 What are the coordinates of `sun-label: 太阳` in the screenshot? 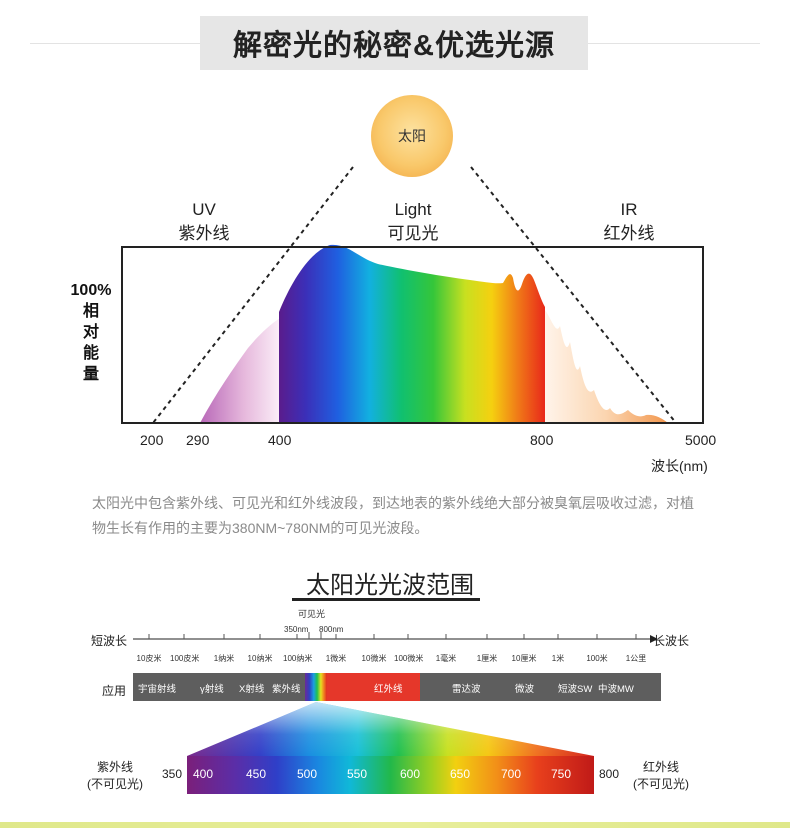 It's located at (412, 136).